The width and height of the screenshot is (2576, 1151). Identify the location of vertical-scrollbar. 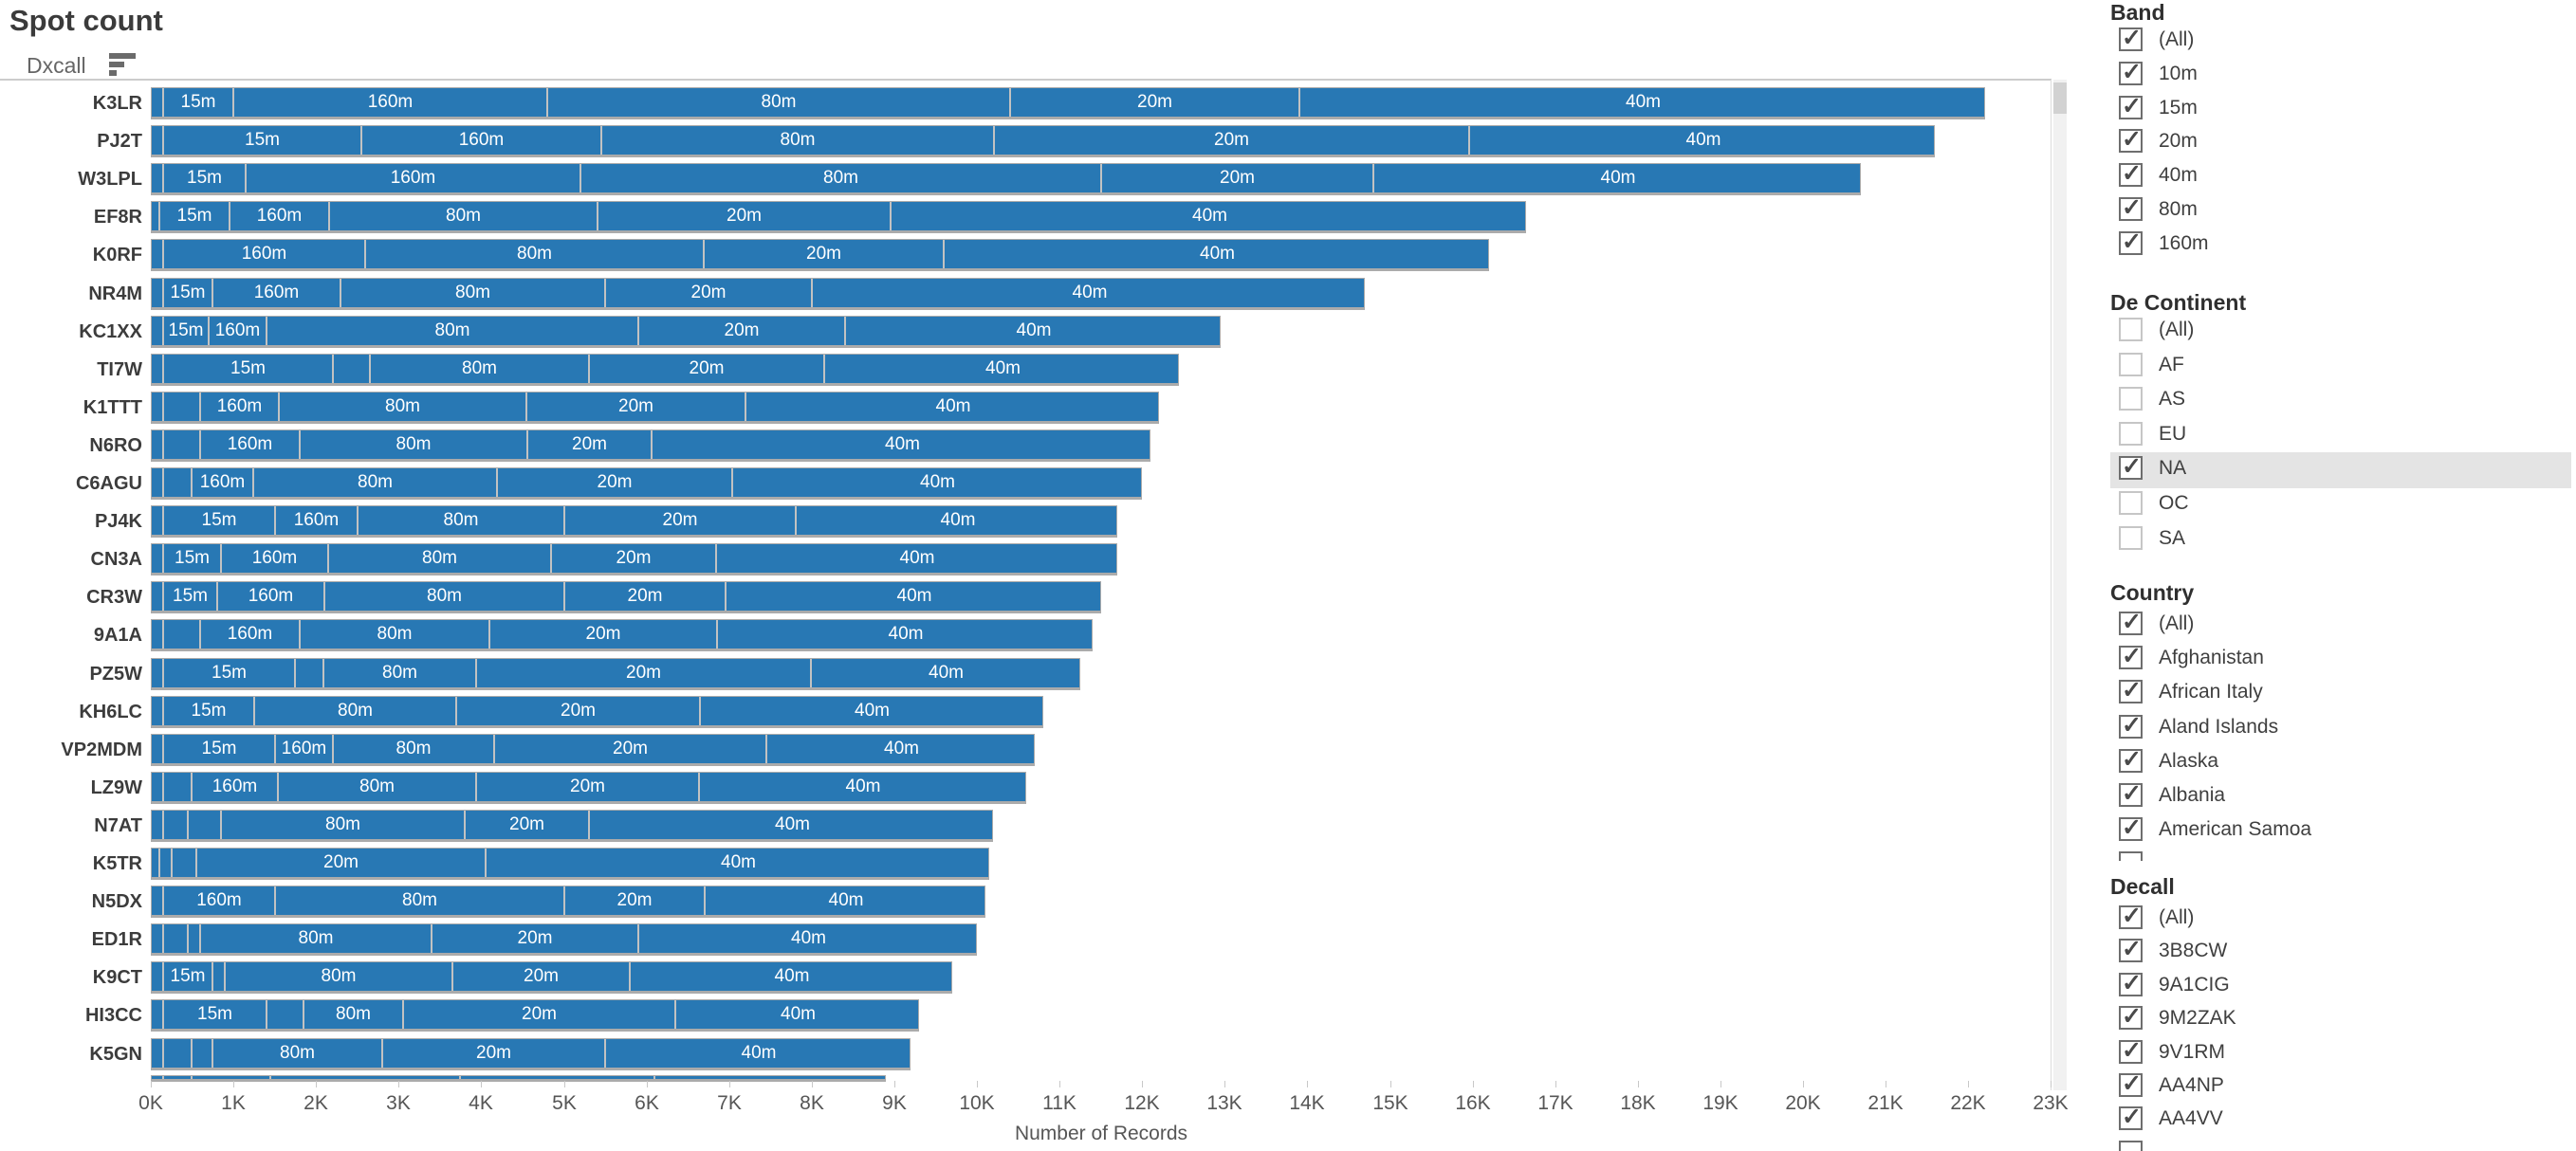
(2060, 585).